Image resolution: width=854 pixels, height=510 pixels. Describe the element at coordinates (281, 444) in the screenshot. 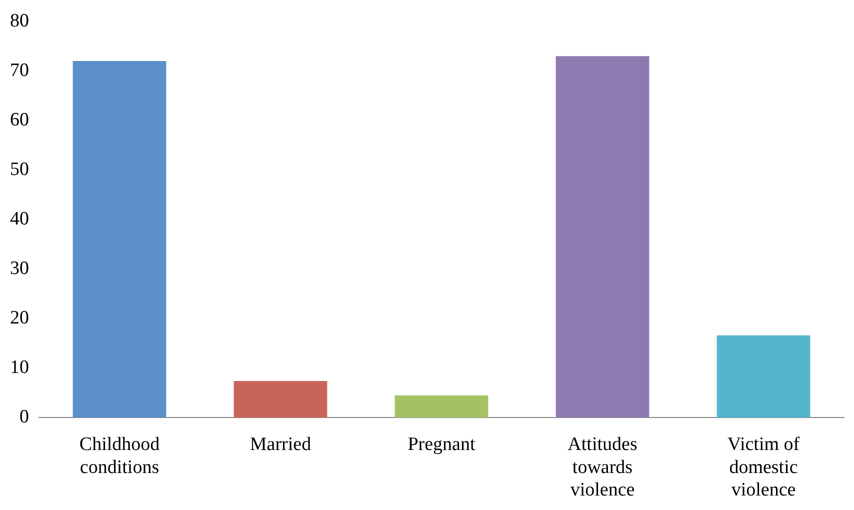

I see `x-tick-label: Married` at that location.